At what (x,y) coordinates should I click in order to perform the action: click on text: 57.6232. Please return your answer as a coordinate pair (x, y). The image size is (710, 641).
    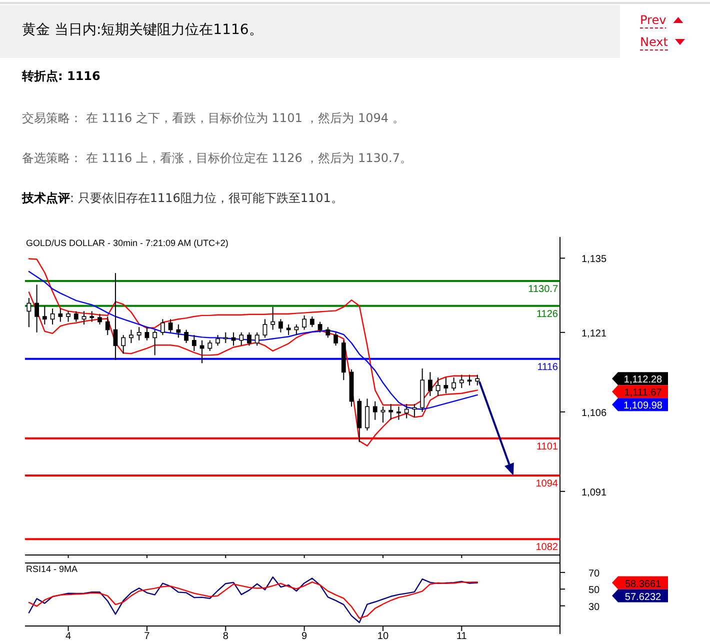
    Looking at the image, I should click on (643, 597).